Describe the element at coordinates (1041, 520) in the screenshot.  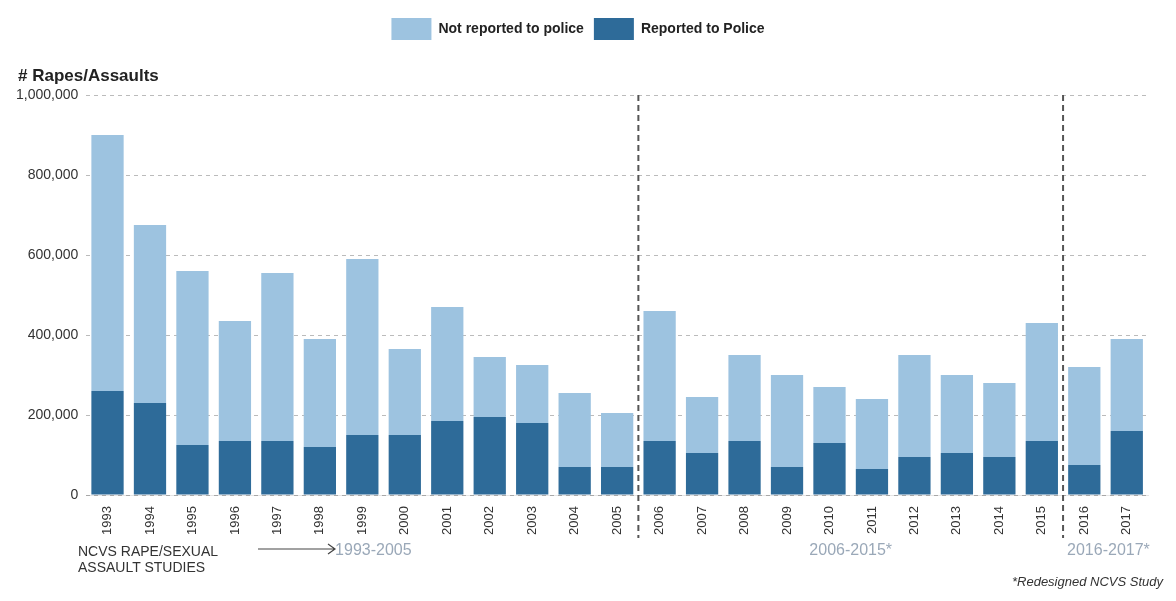
I see `x-tick-label: 2015` at that location.